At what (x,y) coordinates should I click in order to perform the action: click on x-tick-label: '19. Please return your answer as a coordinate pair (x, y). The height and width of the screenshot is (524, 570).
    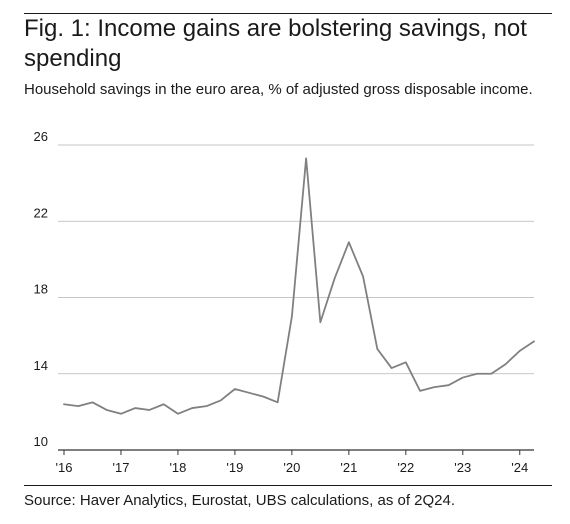
    Looking at the image, I should click on (234, 467).